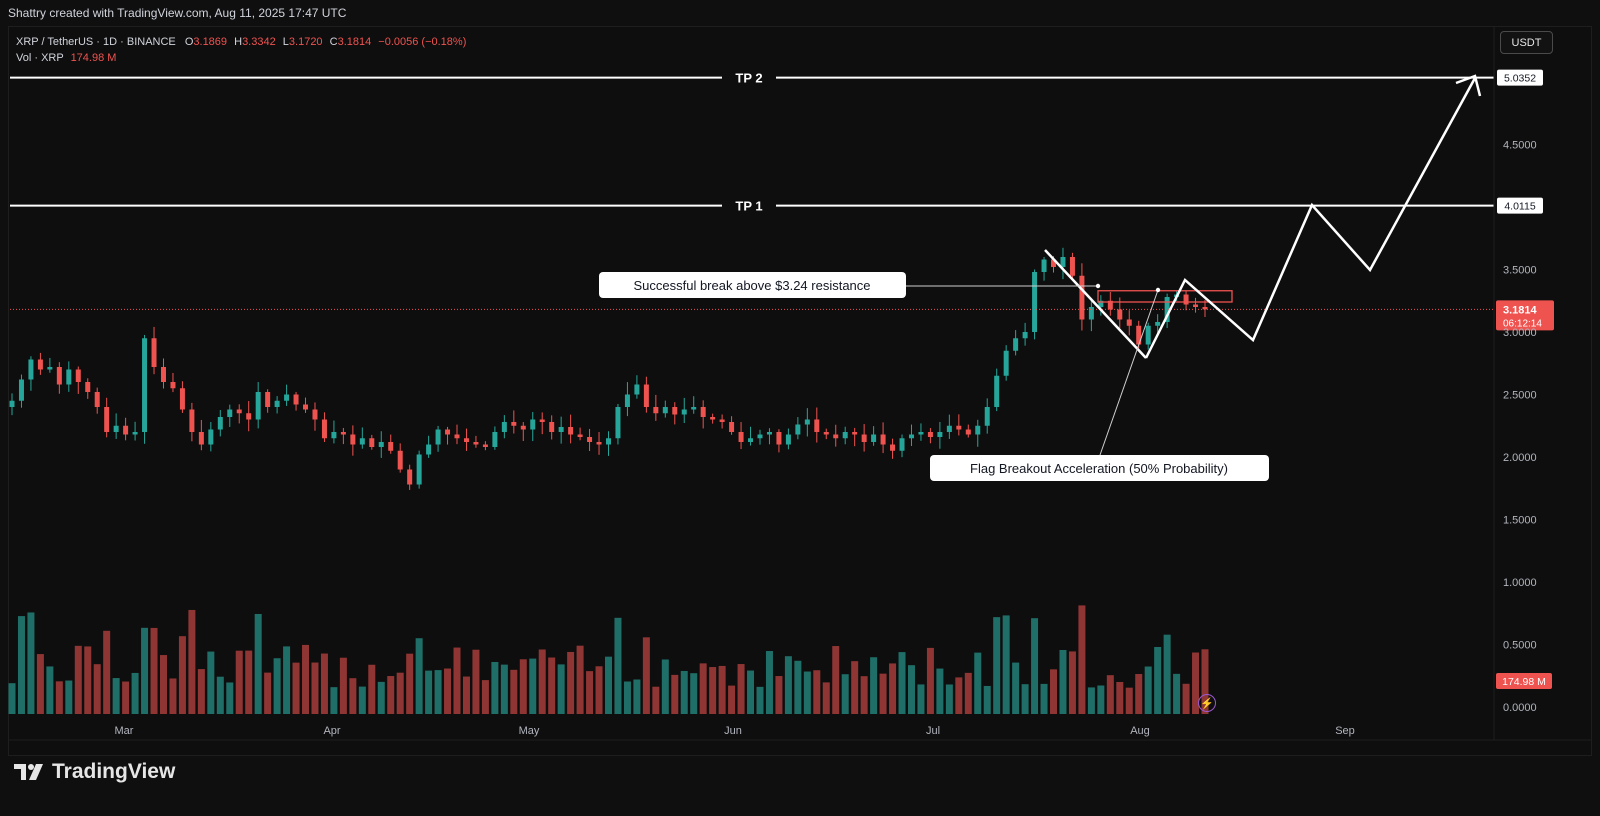  What do you see at coordinates (1207, 703) in the screenshot?
I see `lightning-icon: ⚡` at bounding box center [1207, 703].